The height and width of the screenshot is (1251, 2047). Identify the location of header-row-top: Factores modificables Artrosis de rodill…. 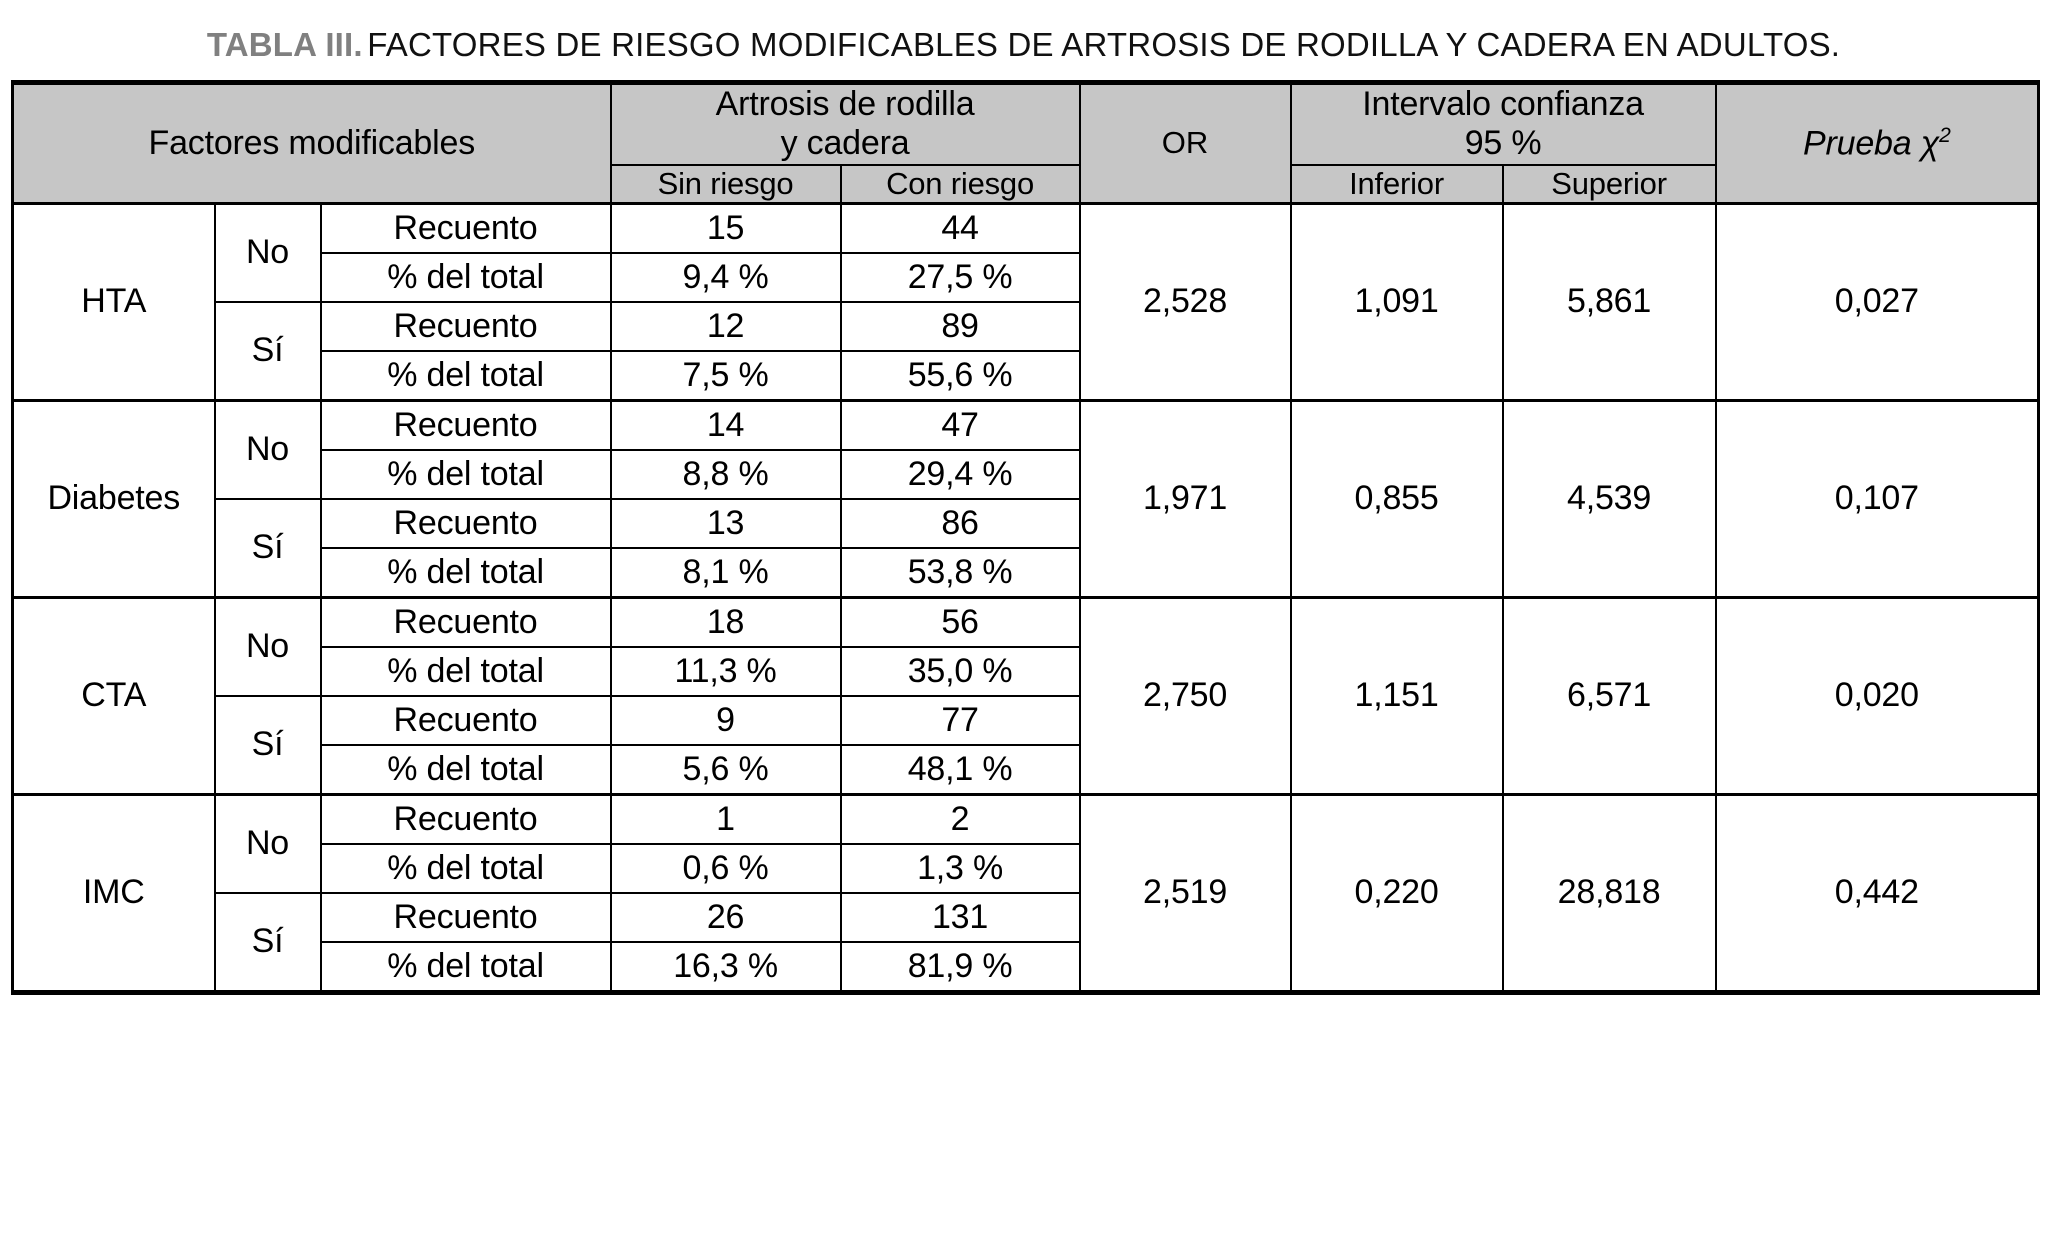
(1025, 143).